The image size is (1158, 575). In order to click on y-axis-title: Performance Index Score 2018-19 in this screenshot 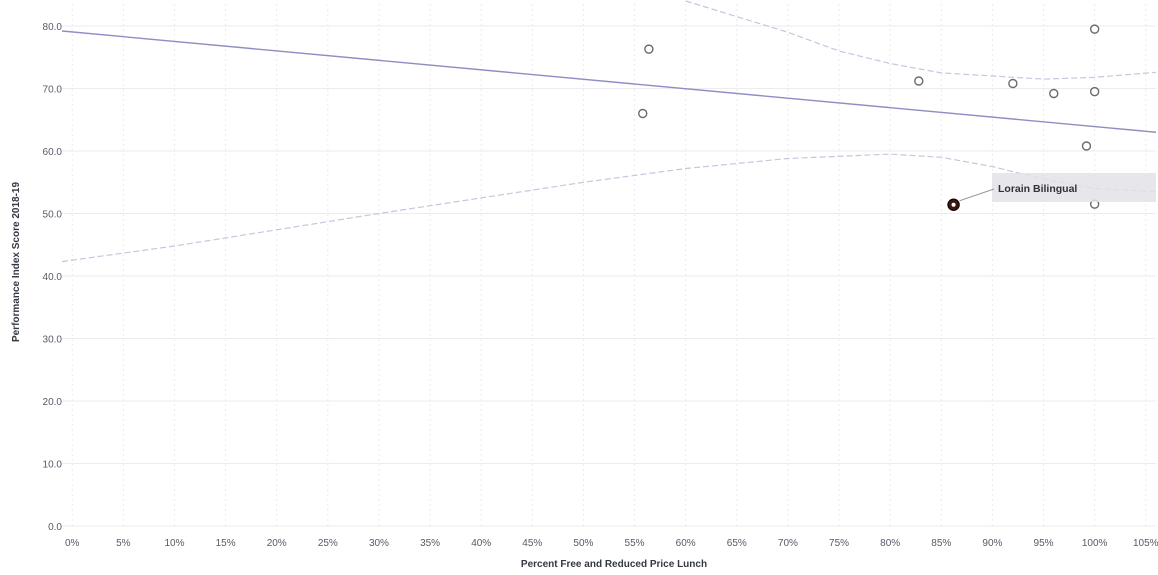, I will do `click(16, 262)`.